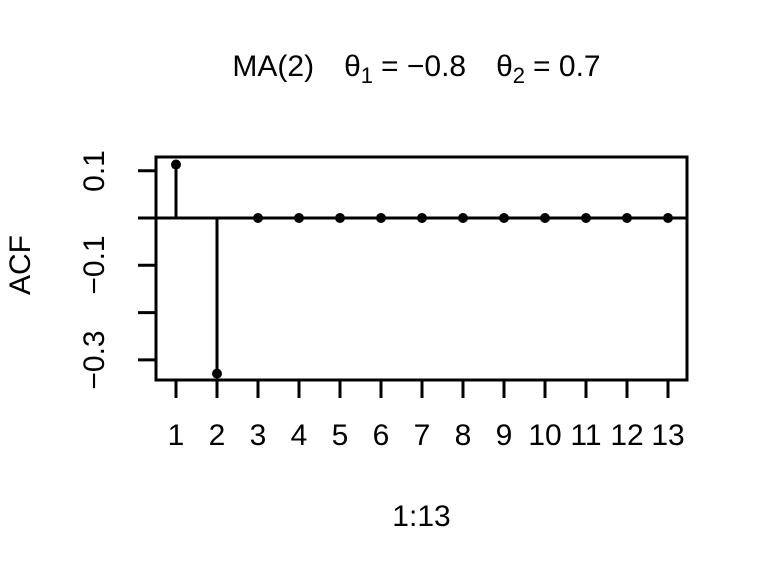  What do you see at coordinates (567, 66) in the screenshot?
I see `theta2-value: = 0.7` at bounding box center [567, 66].